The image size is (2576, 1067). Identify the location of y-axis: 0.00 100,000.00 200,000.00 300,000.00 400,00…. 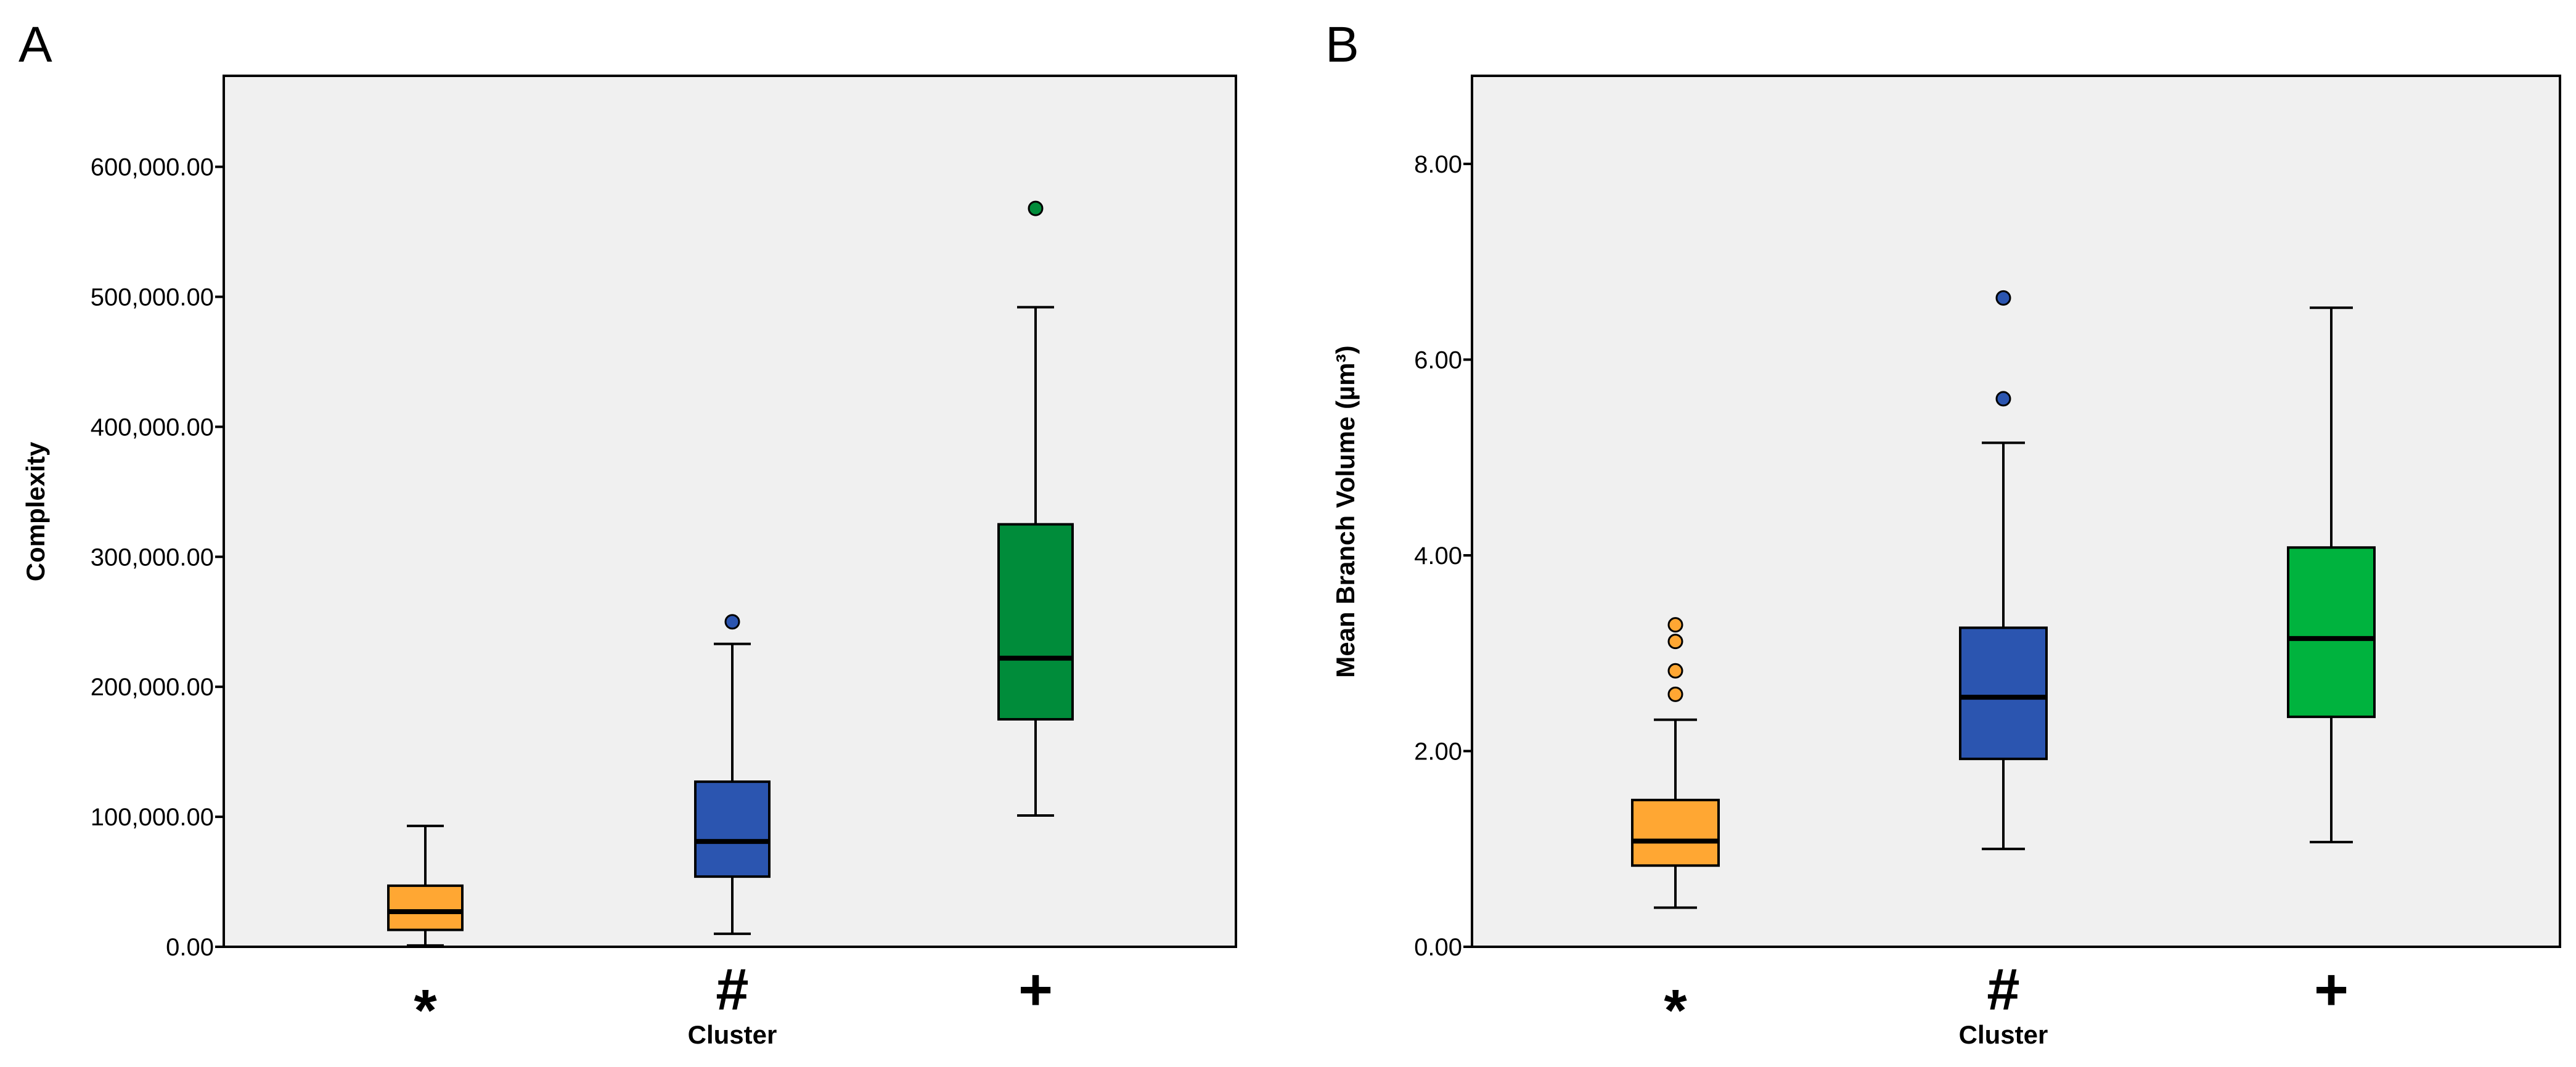
(157, 557).